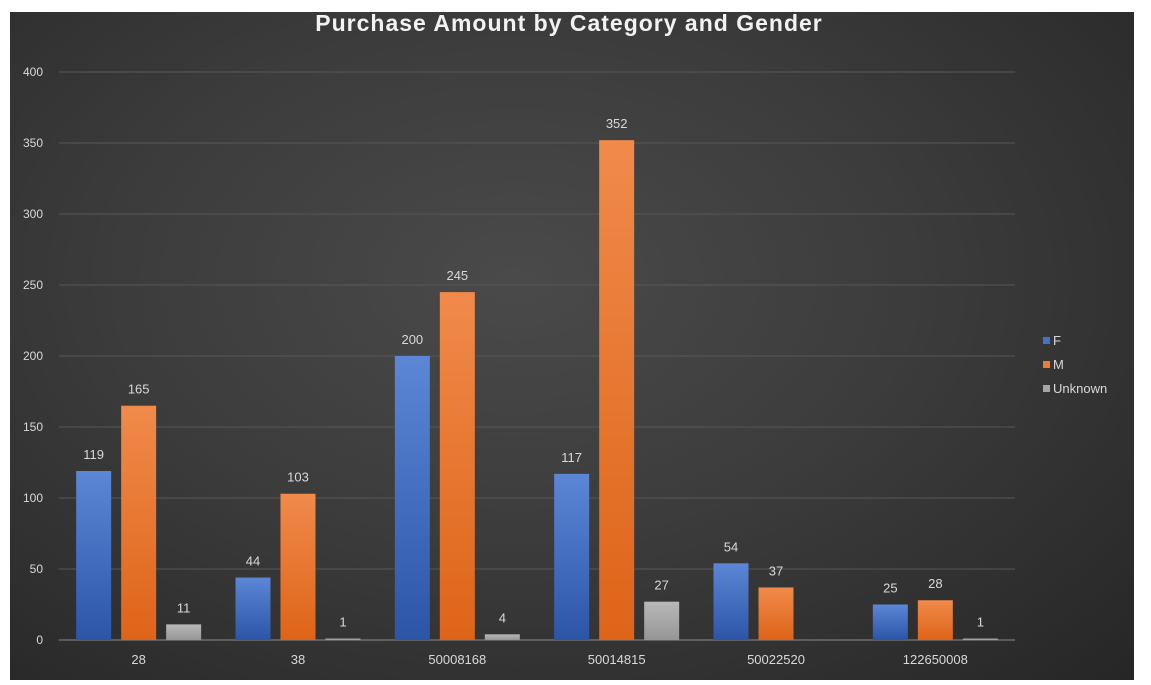 This screenshot has width=1151, height=685. I want to click on data-label: 245, so click(457, 275).